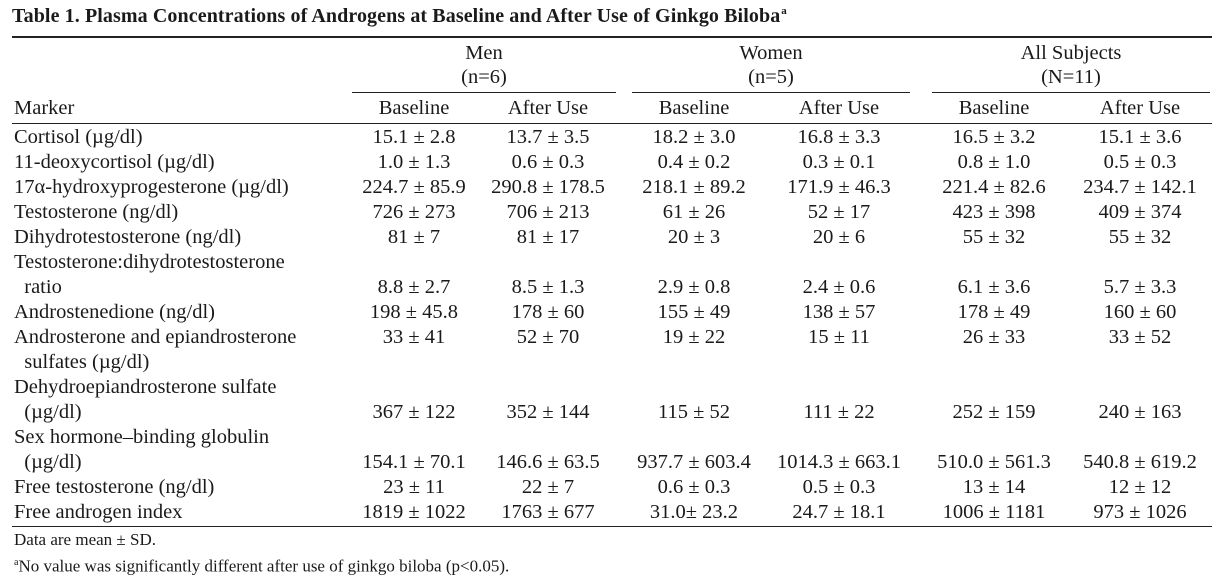 This screenshot has height=581, width=1225. What do you see at coordinates (994, 337) in the screenshot?
I see `table-cell: 26 ± 33` at bounding box center [994, 337].